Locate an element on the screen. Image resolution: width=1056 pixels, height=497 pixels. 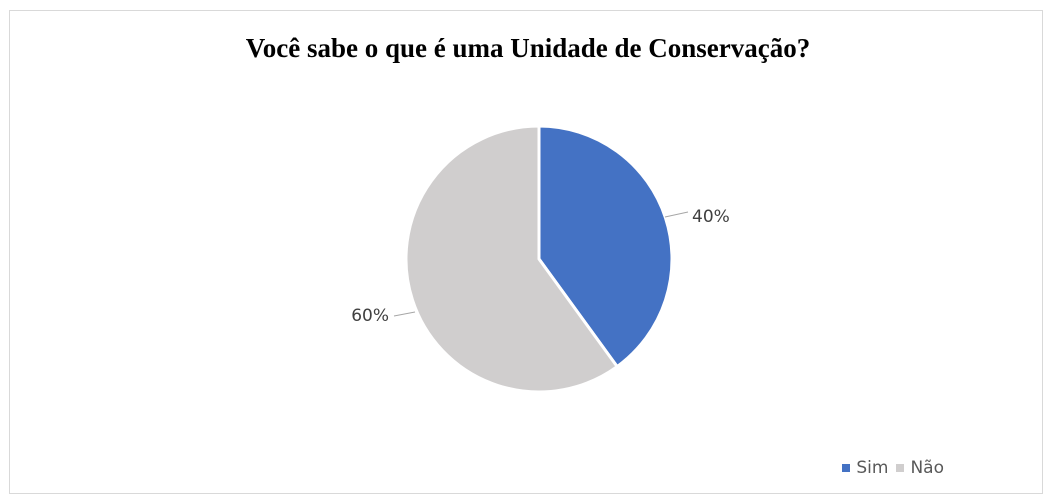
data-label-nao: 60% is located at coordinates (370, 316).